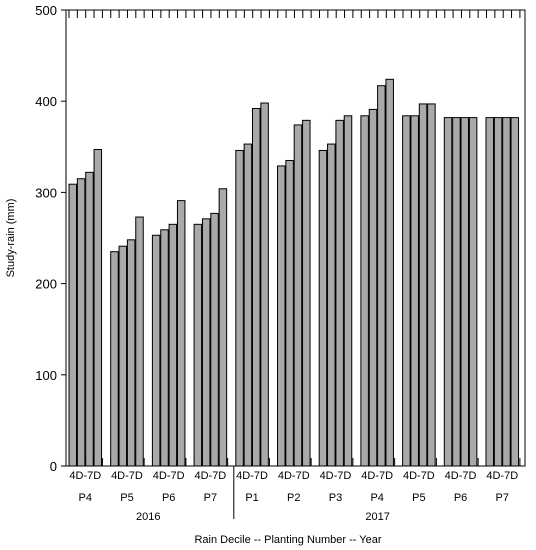 This screenshot has width=536, height=550. Describe the element at coordinates (11, 238) in the screenshot. I see `y-axis-label: Study-rain (mm)` at that location.